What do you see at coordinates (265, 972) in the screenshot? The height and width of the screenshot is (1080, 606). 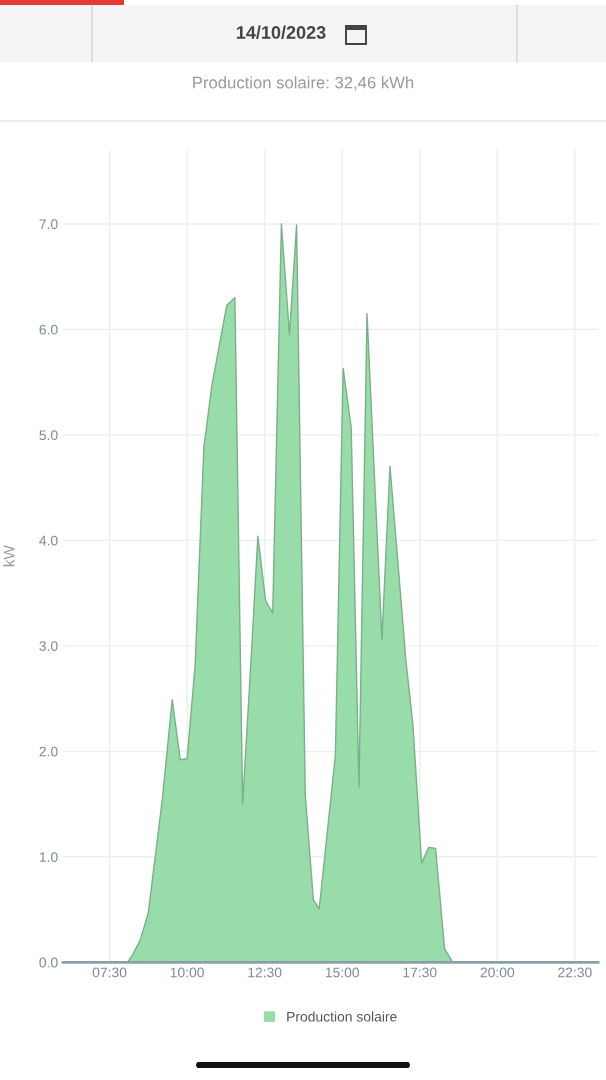 I see `x-tick-label: 12:30` at bounding box center [265, 972].